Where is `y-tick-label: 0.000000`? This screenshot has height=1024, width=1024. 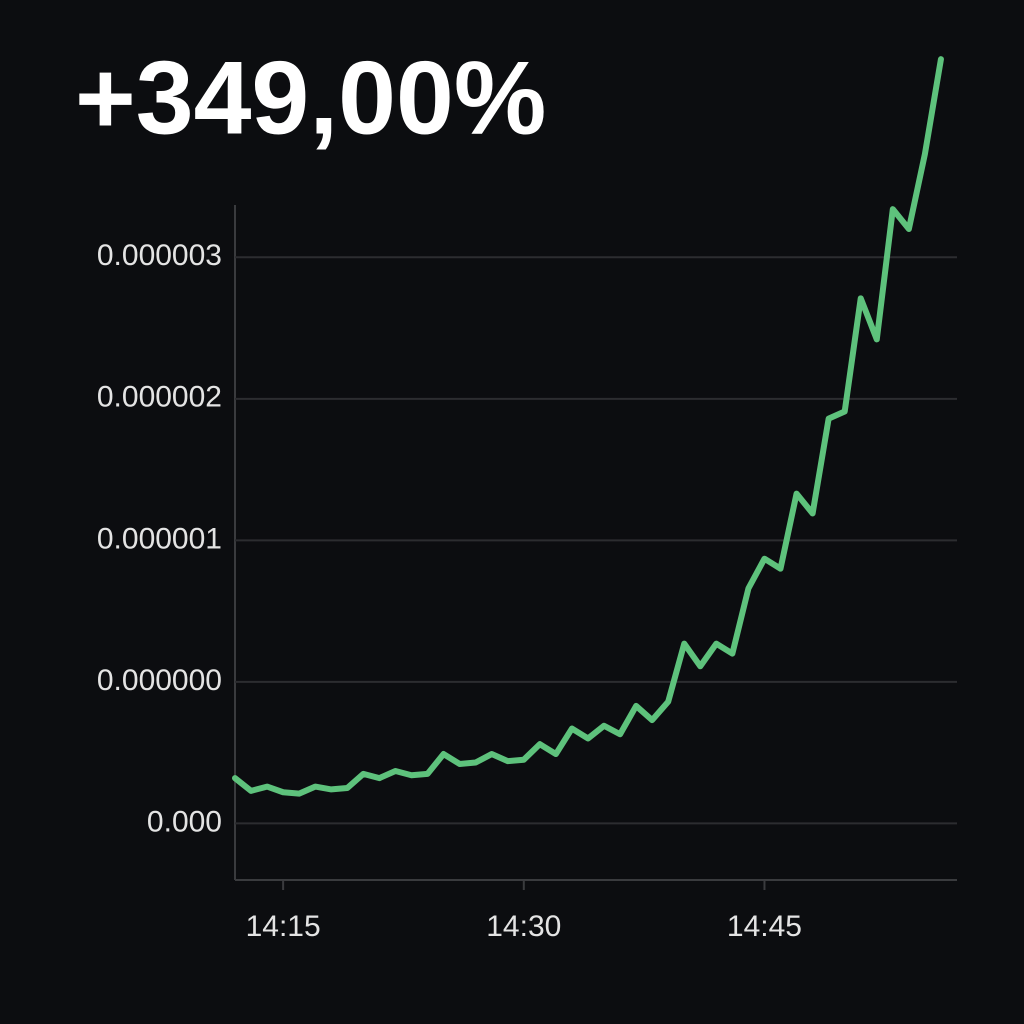
y-tick-label: 0.000000 is located at coordinates (159, 680).